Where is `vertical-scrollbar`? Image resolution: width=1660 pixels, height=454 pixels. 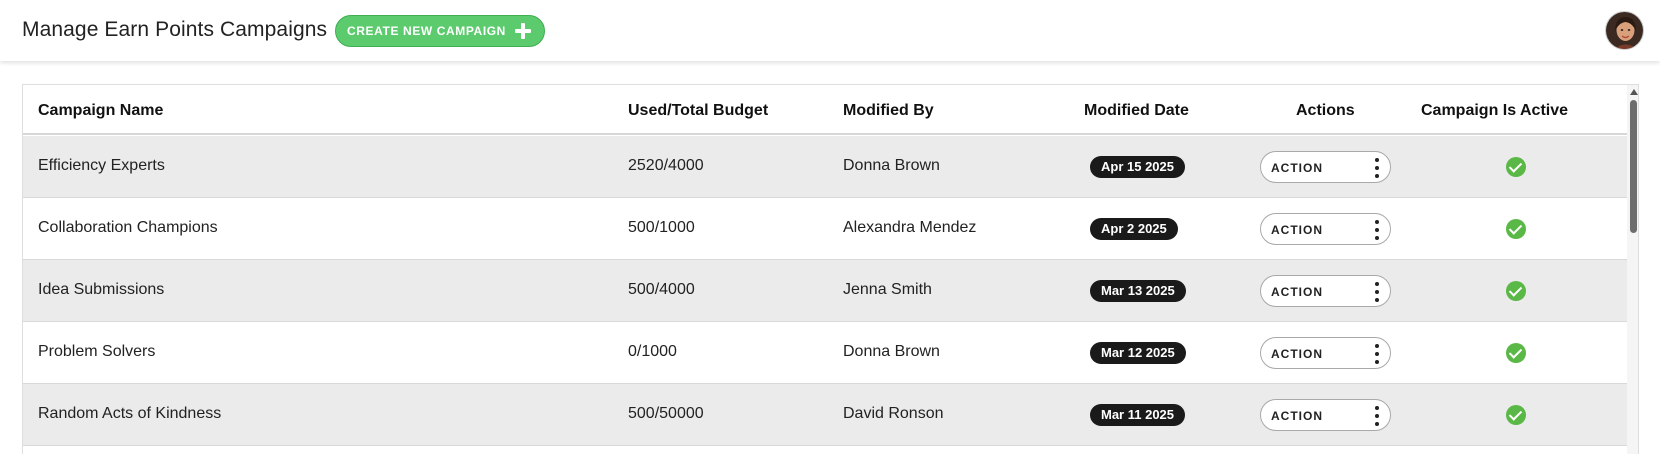 vertical-scrollbar is located at coordinates (1632, 269).